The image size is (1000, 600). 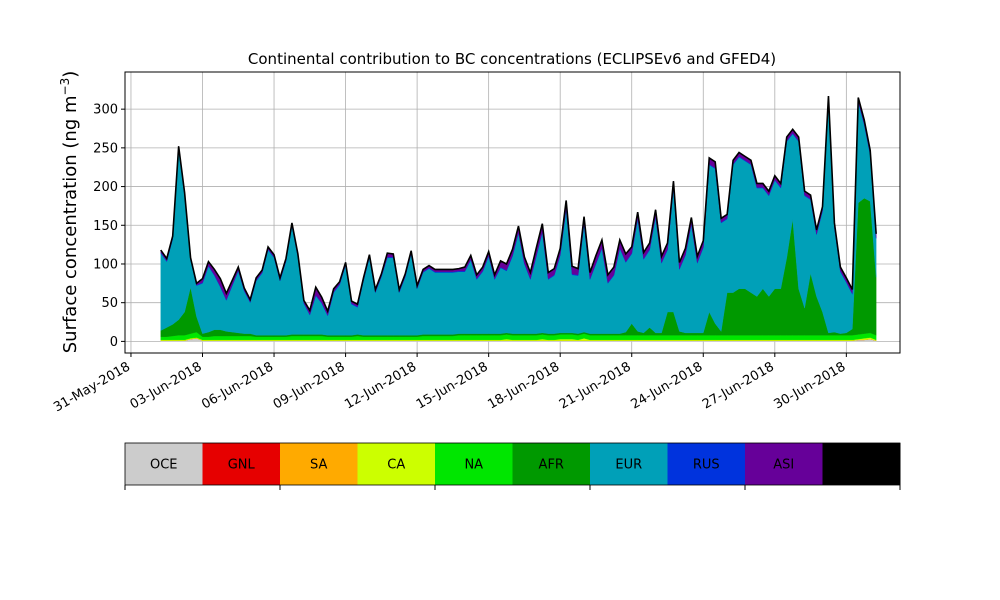 I want to click on legend-swatch-oce, so click(x=164, y=464).